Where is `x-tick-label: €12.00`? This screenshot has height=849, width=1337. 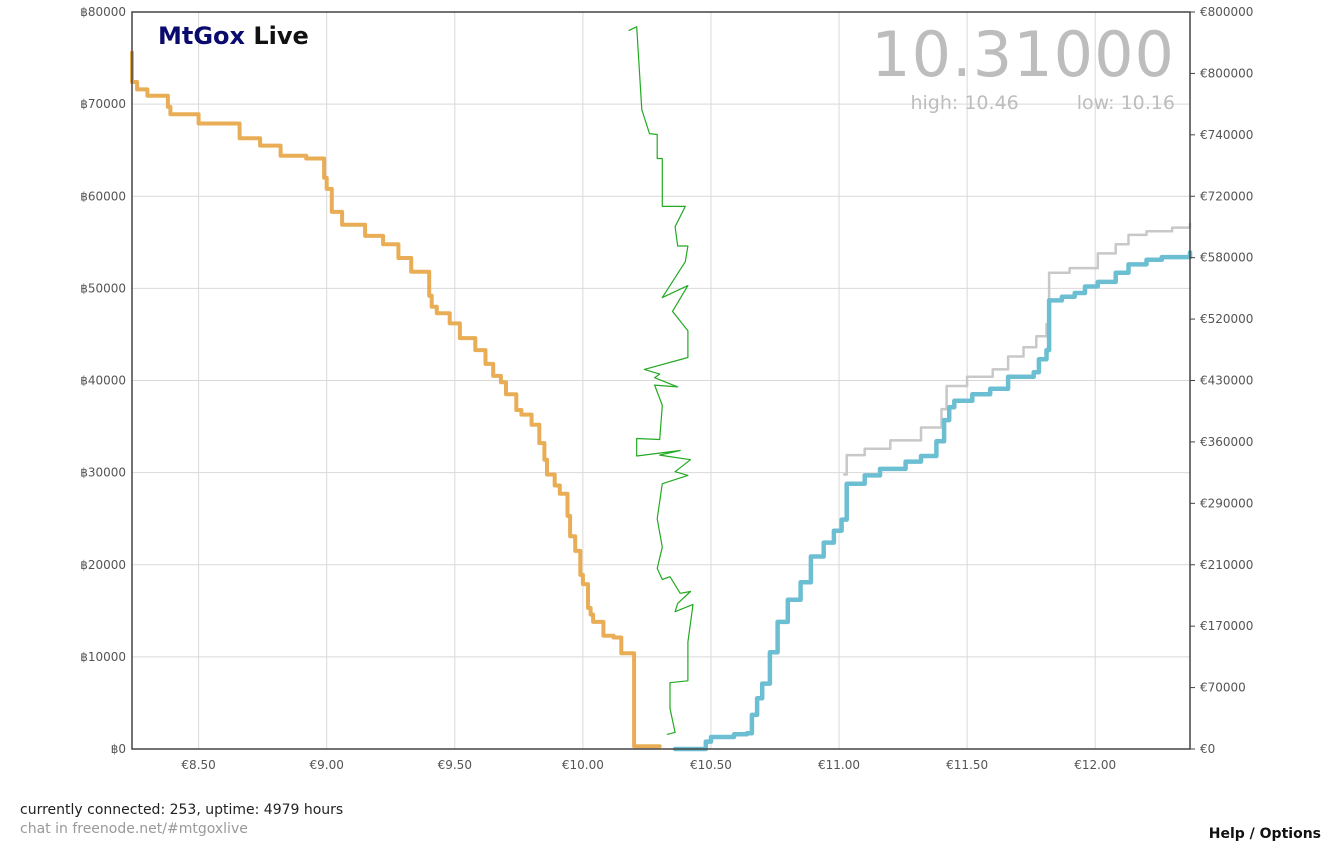
x-tick-label: €12.00 is located at coordinates (1095, 765).